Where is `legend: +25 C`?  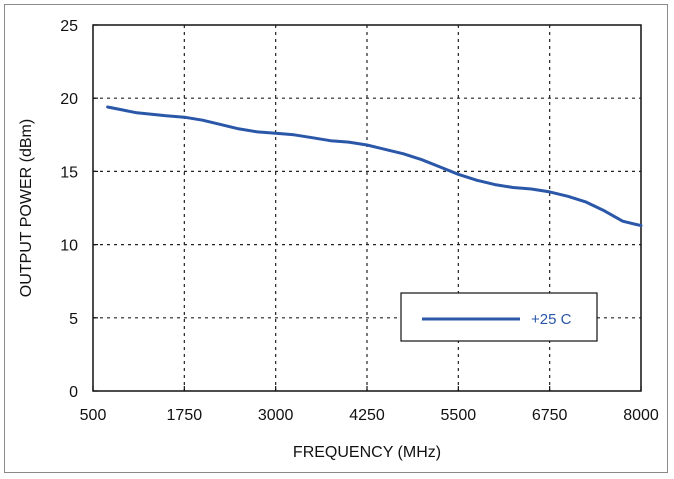
legend: +25 C is located at coordinates (499, 317).